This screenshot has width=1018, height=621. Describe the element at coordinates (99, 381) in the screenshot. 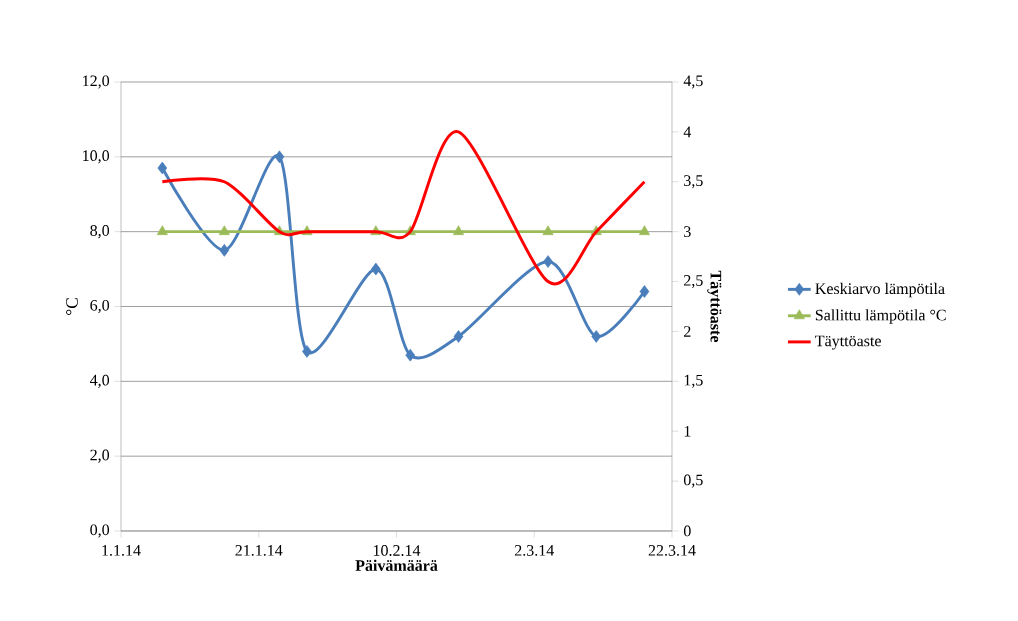

I see `y-tick-label: 4,0` at that location.